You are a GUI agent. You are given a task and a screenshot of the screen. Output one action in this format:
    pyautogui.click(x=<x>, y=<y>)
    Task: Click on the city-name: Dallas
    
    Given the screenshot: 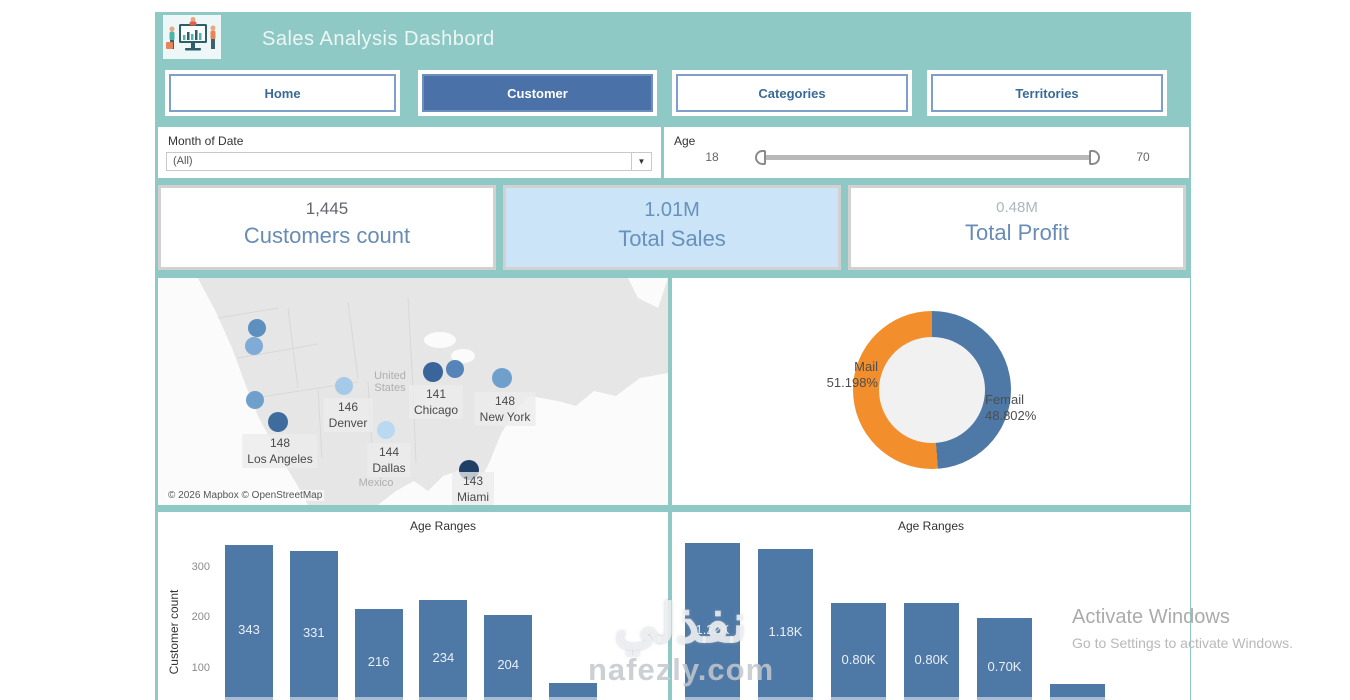 What is the action you would take?
    pyautogui.click(x=389, y=468)
    